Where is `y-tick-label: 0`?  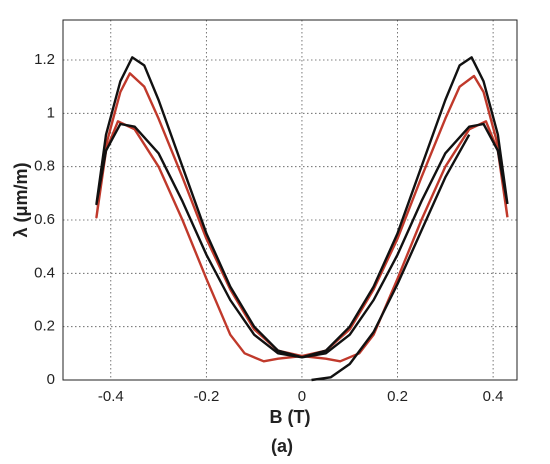 y-tick-label: 0 is located at coordinates (51, 379).